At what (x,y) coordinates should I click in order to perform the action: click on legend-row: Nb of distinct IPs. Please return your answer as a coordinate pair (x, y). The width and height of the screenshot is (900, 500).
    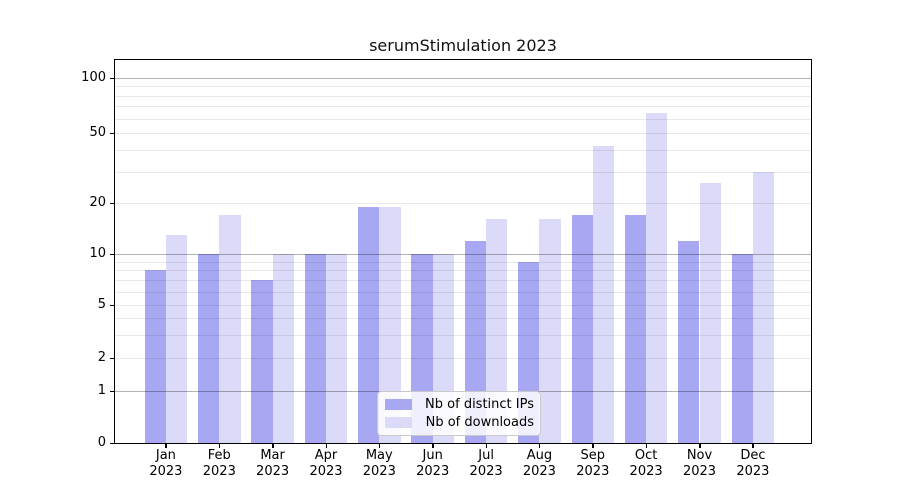
    Looking at the image, I should click on (459, 404).